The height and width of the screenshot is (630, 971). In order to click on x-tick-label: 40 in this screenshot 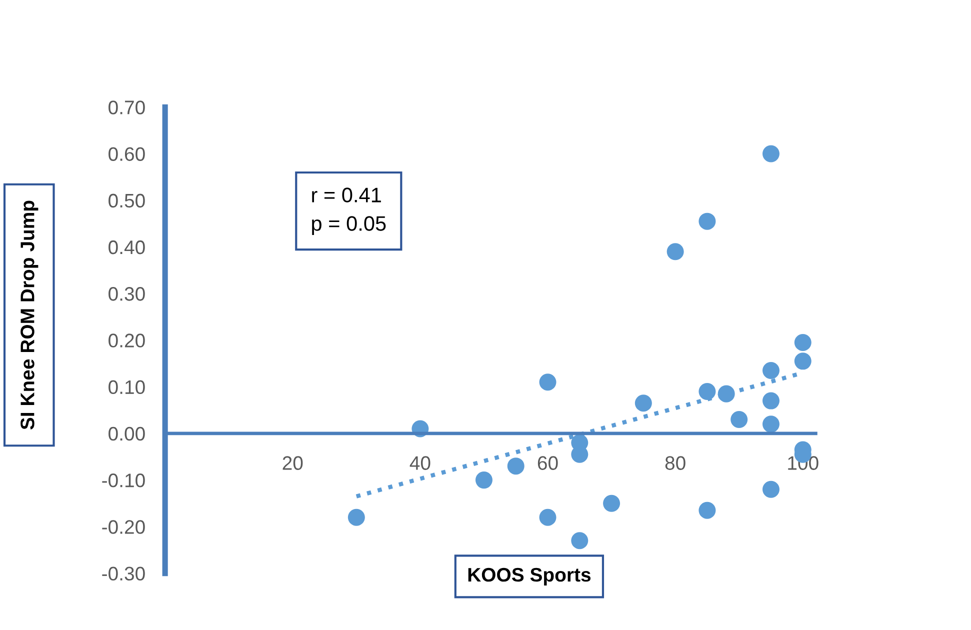, I will do `click(420, 463)`.